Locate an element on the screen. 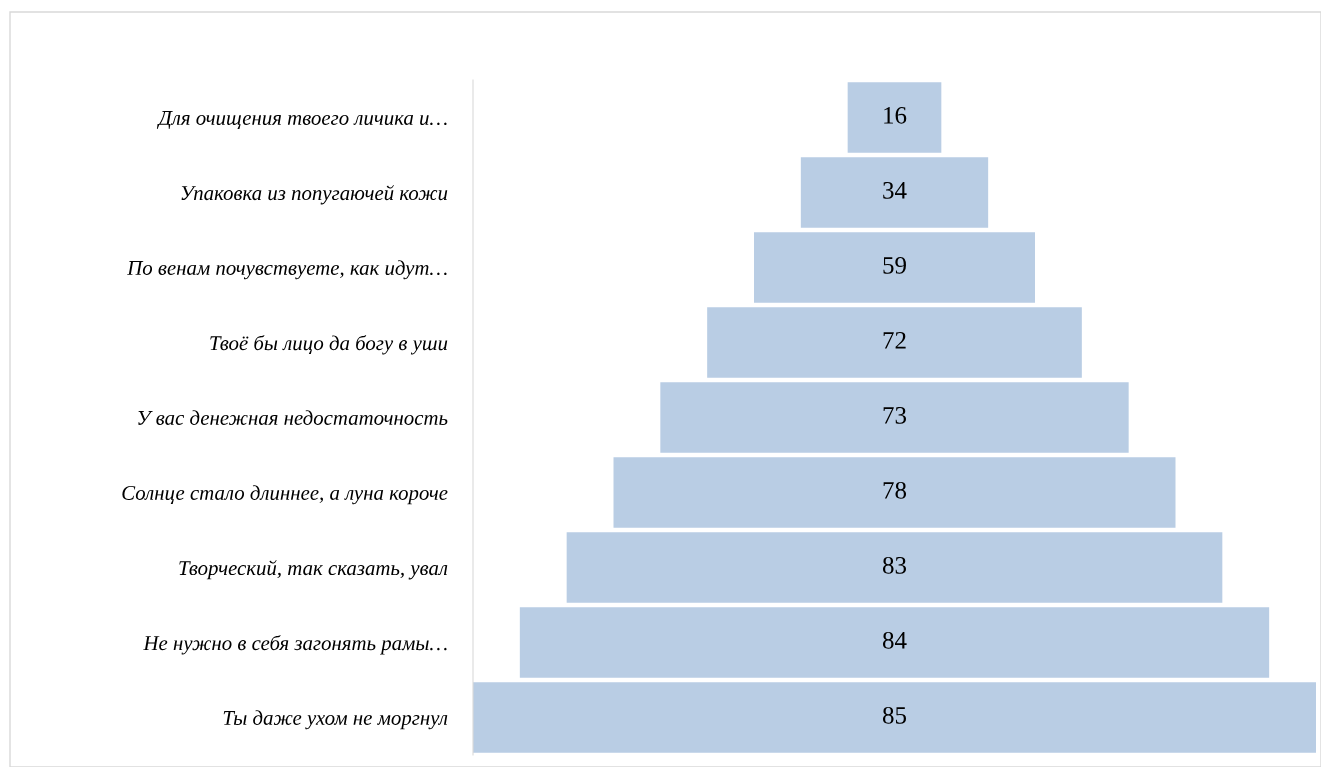 Image resolution: width=1321 pixels, height=767 pixels. data-label: 34 is located at coordinates (895, 190).